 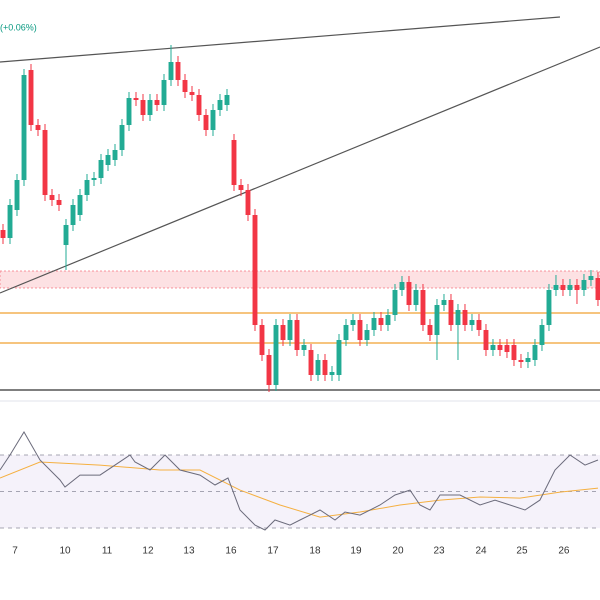 What do you see at coordinates (231, 551) in the screenshot?
I see `x-tick-label: 16` at bounding box center [231, 551].